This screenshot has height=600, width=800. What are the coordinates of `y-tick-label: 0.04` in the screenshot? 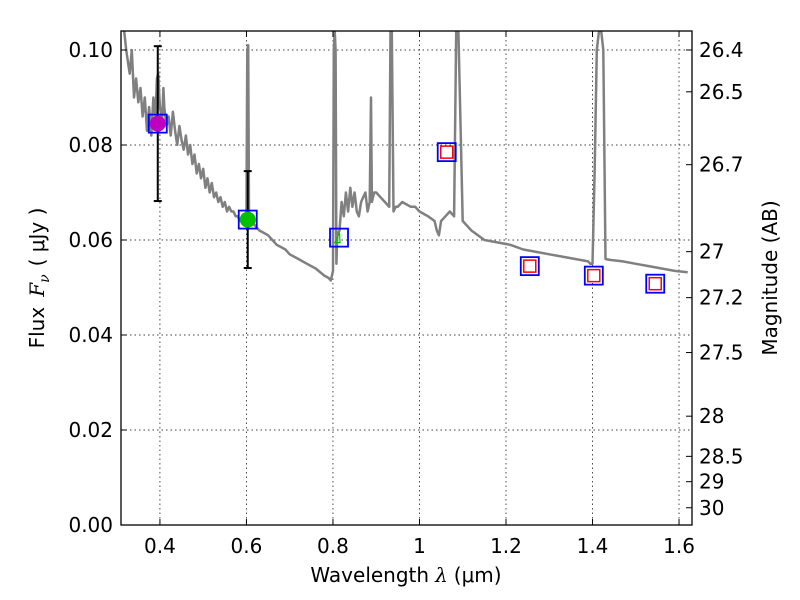 It's located at (90, 335).